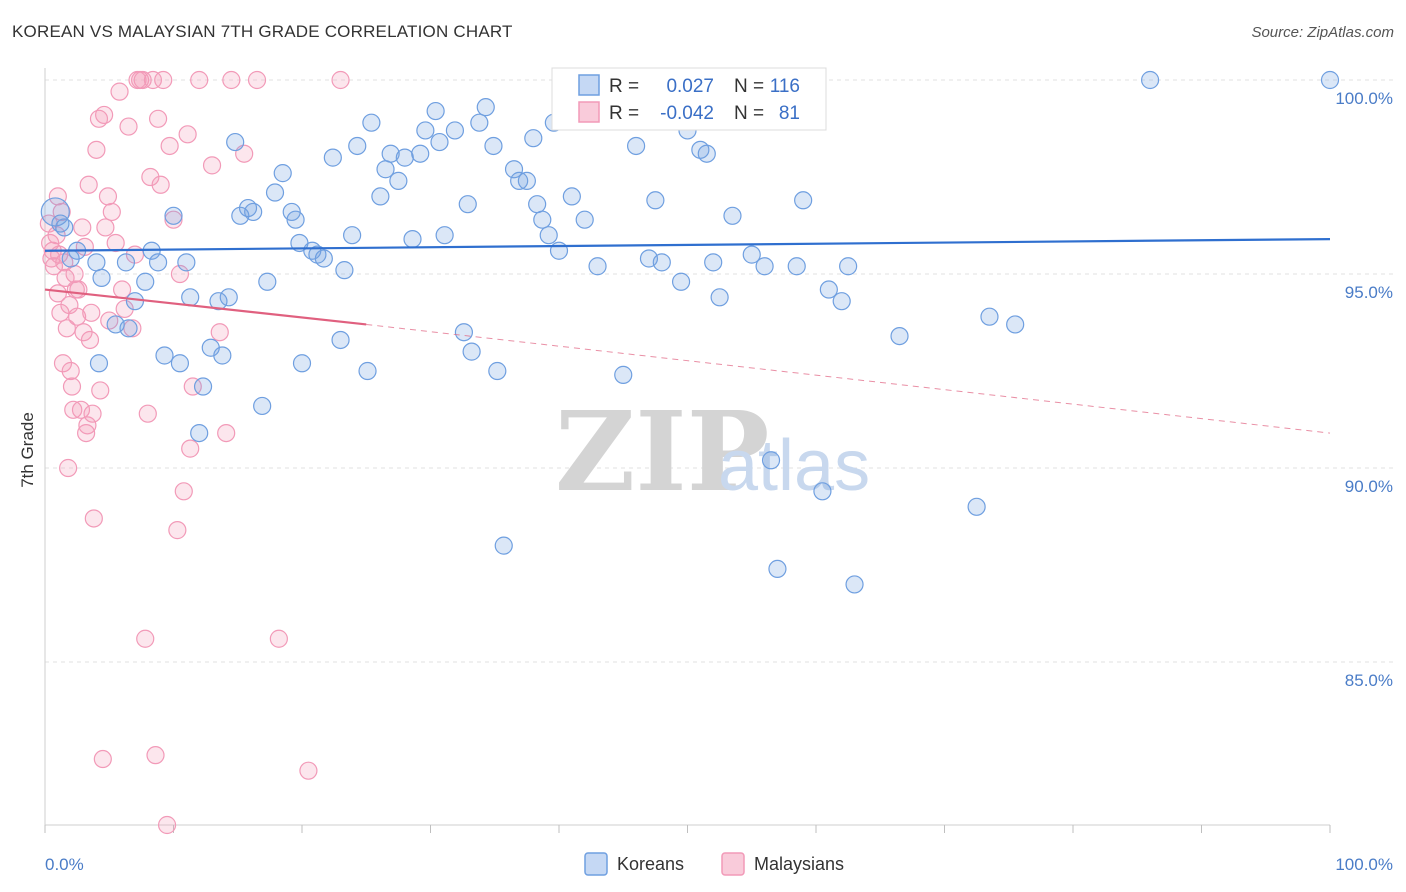 Image resolution: width=1406 pixels, height=892 pixels. I want to click on chart-source: Source: ZipAtlas.com, so click(1322, 32).